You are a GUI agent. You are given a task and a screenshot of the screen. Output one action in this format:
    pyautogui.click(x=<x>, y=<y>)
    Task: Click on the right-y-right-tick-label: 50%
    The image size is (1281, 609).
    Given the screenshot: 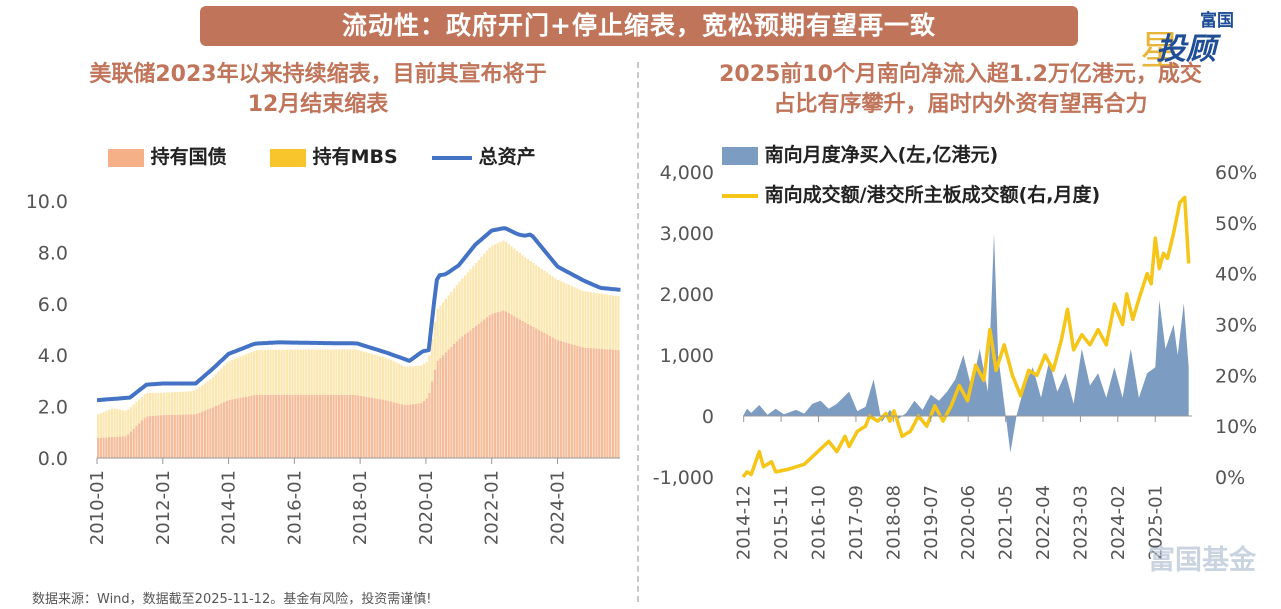 What is the action you would take?
    pyautogui.click(x=1236, y=224)
    